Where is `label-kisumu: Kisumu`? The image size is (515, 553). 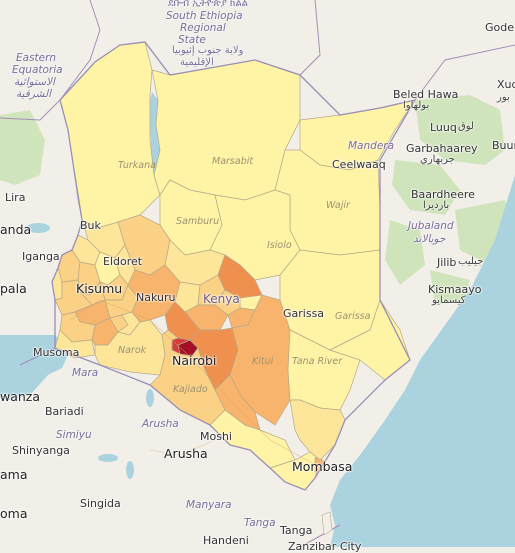
label-kisumu: Kisumu is located at coordinates (99, 288).